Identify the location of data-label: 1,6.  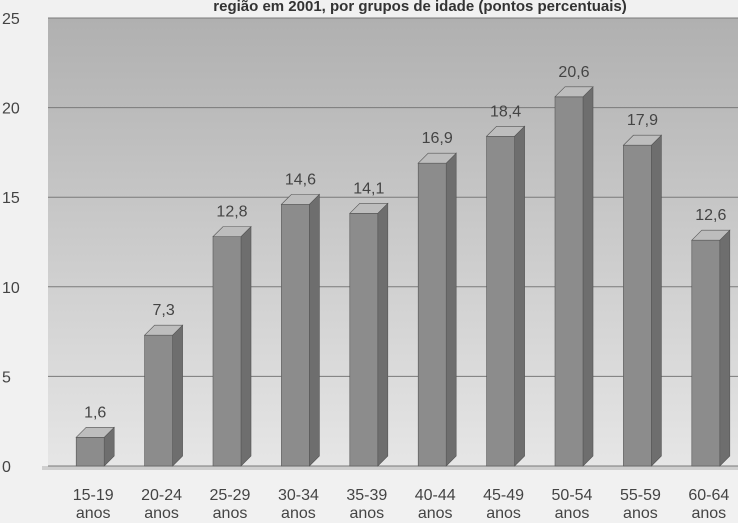
(95, 412).